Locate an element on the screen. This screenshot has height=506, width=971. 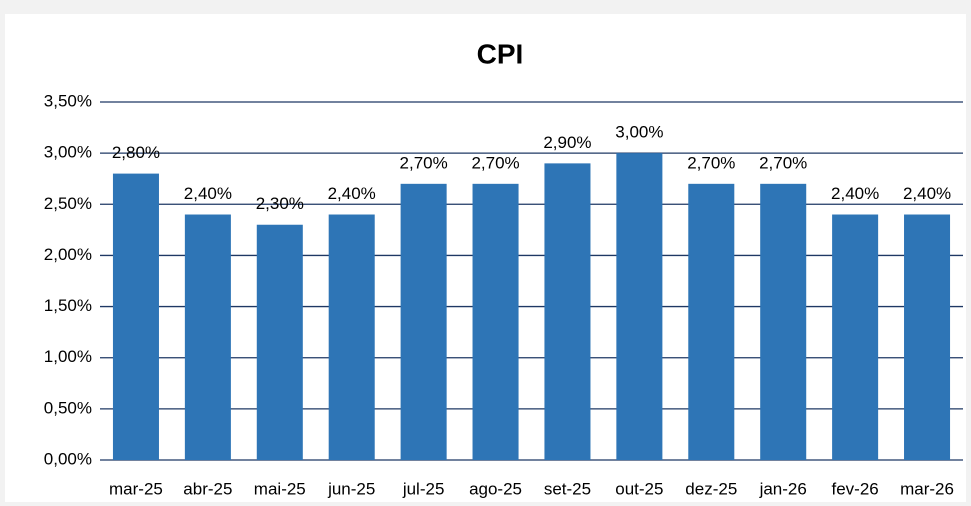
x-tick-label: mar-25 is located at coordinates (136, 488).